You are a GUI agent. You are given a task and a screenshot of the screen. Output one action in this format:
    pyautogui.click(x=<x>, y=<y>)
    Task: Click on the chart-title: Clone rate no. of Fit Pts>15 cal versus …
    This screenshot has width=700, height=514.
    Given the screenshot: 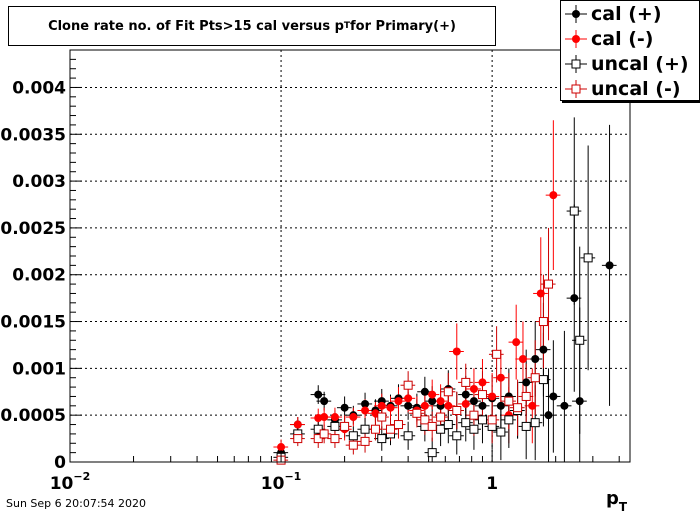 What is the action you would take?
    pyautogui.click(x=252, y=26)
    